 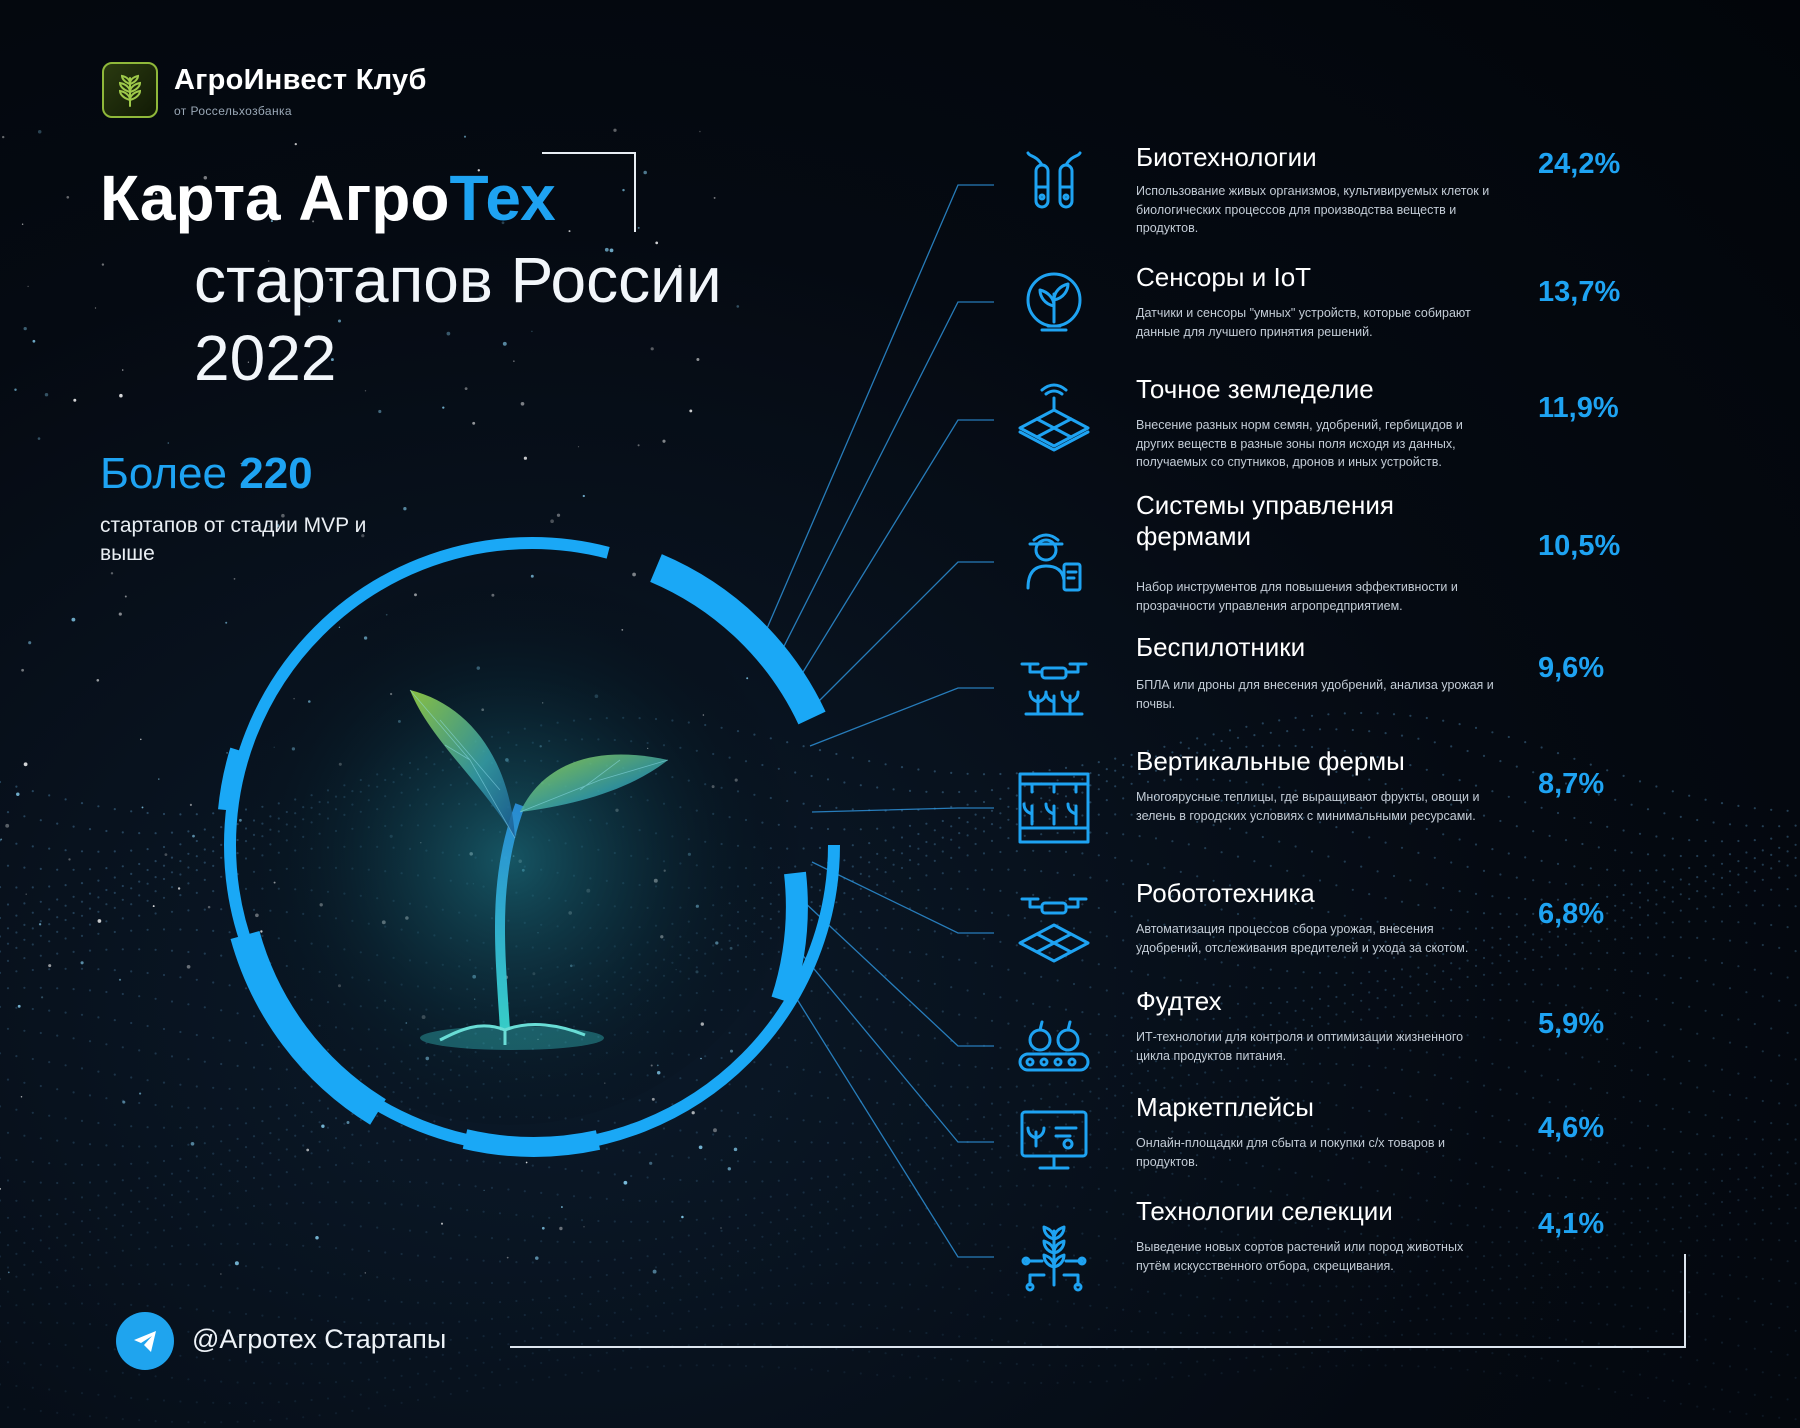 I want to click on category-share-value: 13,7%, so click(x=1579, y=292).